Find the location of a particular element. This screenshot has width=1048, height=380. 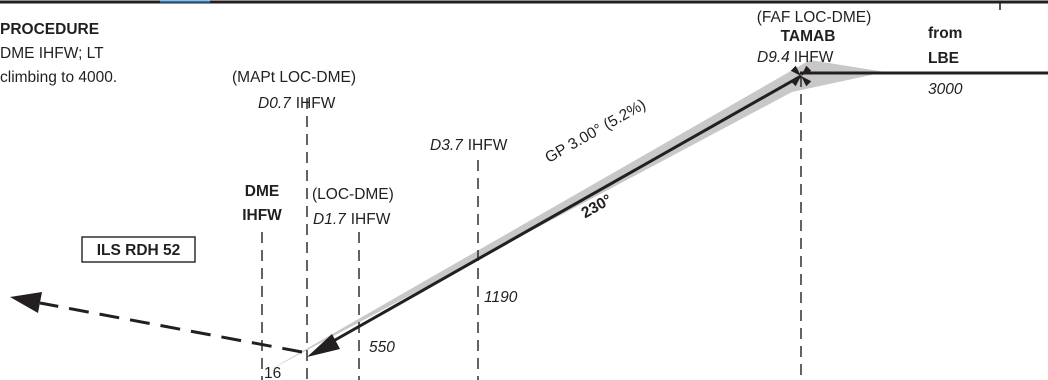

loc-dme-ident: IHFW is located at coordinates (371, 219).